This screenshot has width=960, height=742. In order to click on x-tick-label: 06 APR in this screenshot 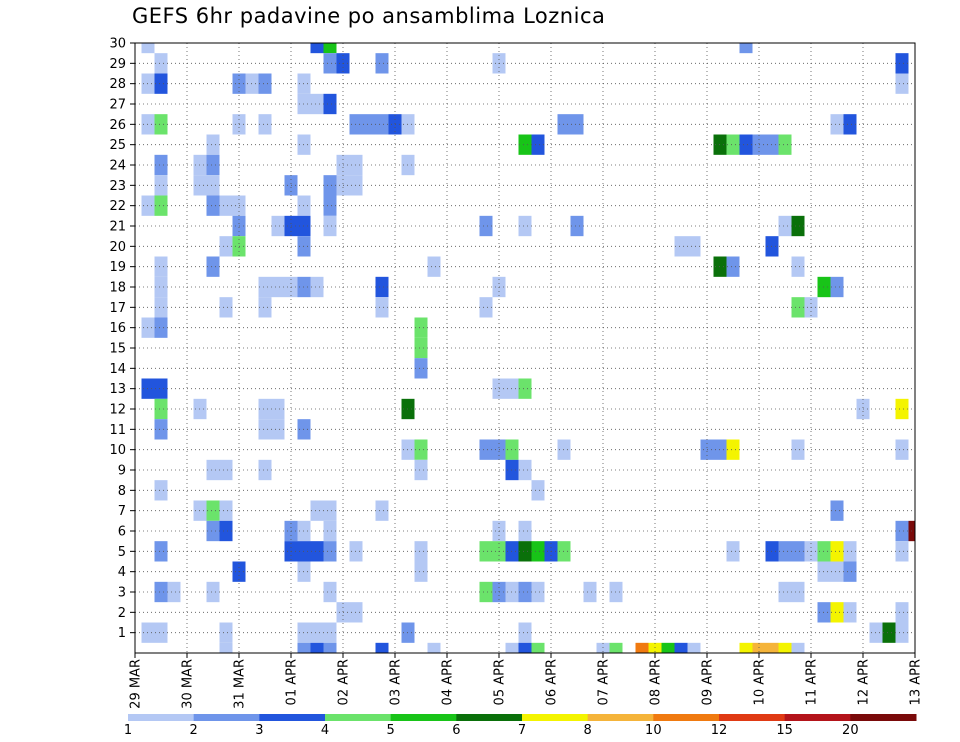, I will do `click(552, 682)`.